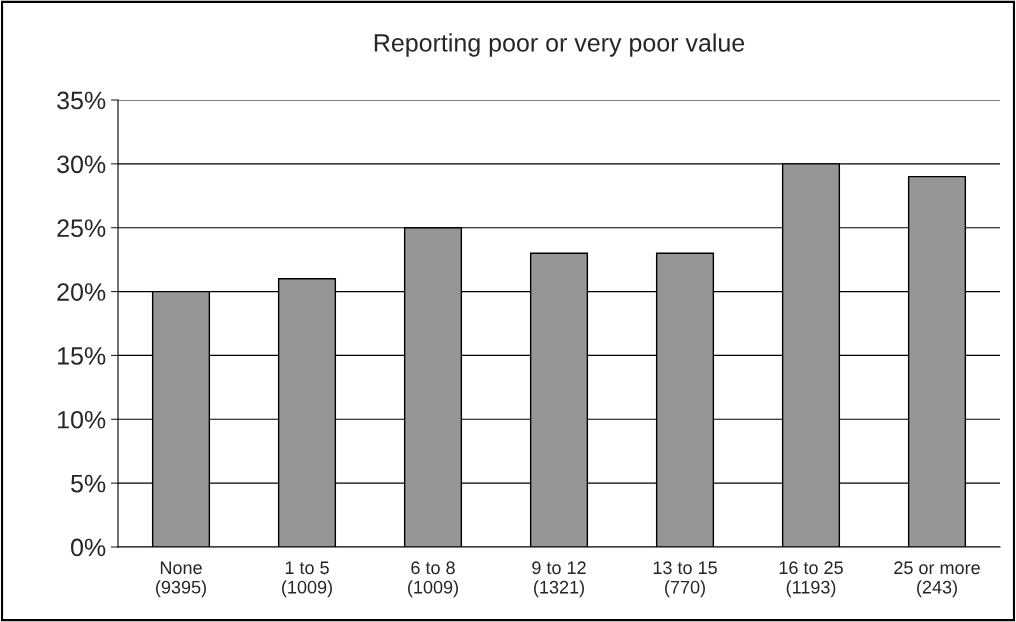  Describe the element at coordinates (81, 100) in the screenshot. I see `y-tick-label: 35%` at that location.